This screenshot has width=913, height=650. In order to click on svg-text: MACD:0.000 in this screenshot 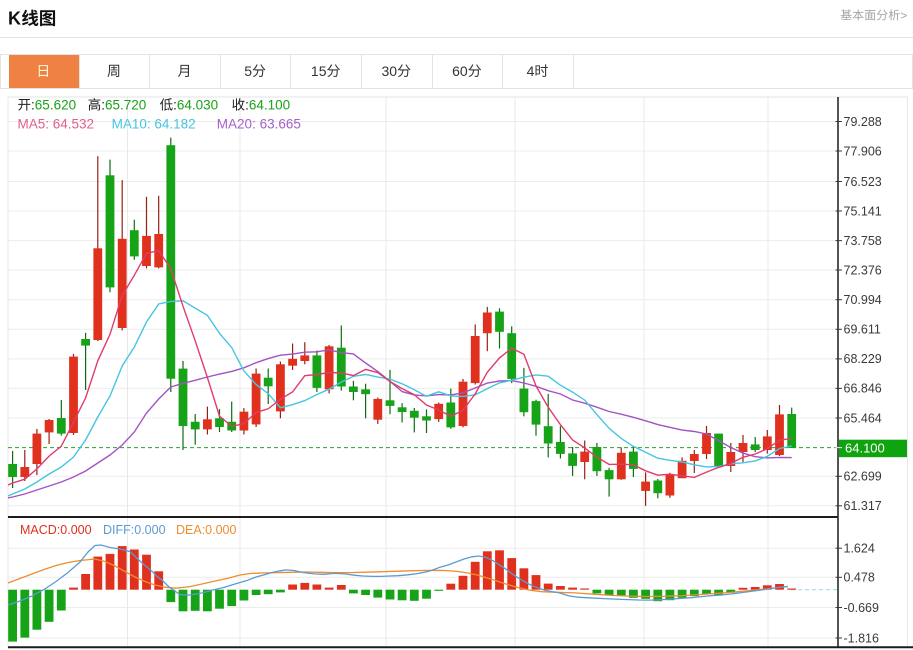, I will do `click(56, 530)`.